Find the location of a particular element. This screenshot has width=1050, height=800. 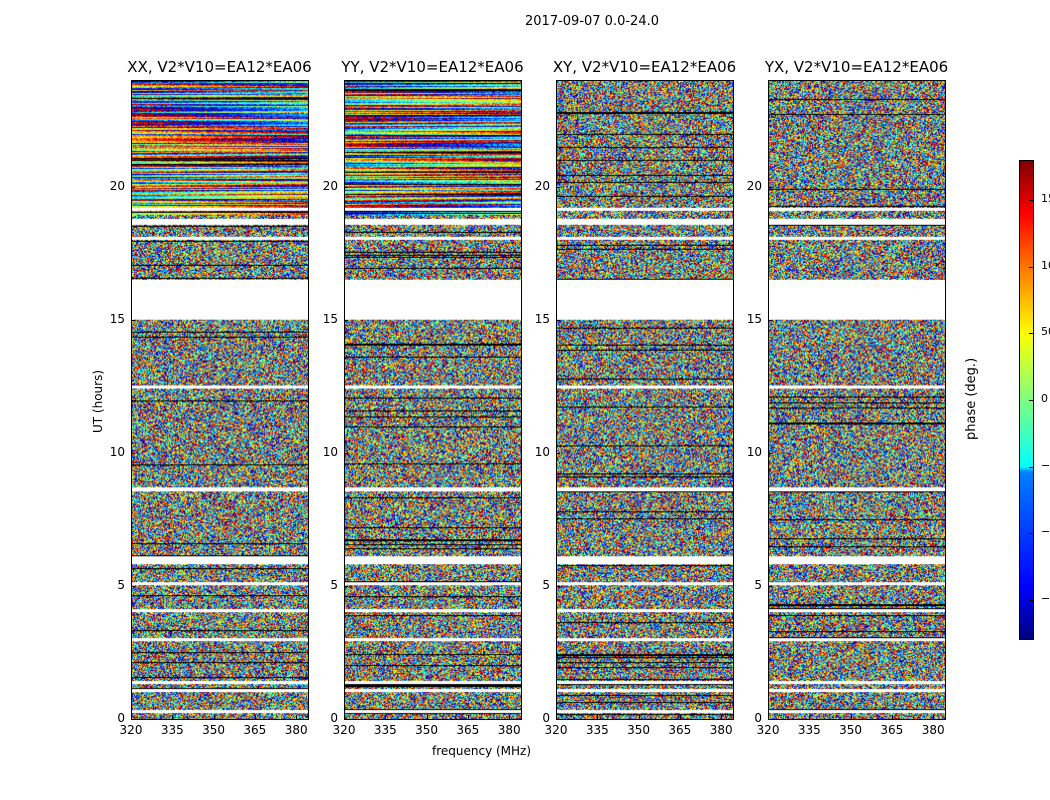

colorbar-tick-label: 150 is located at coordinates (1045, 198).